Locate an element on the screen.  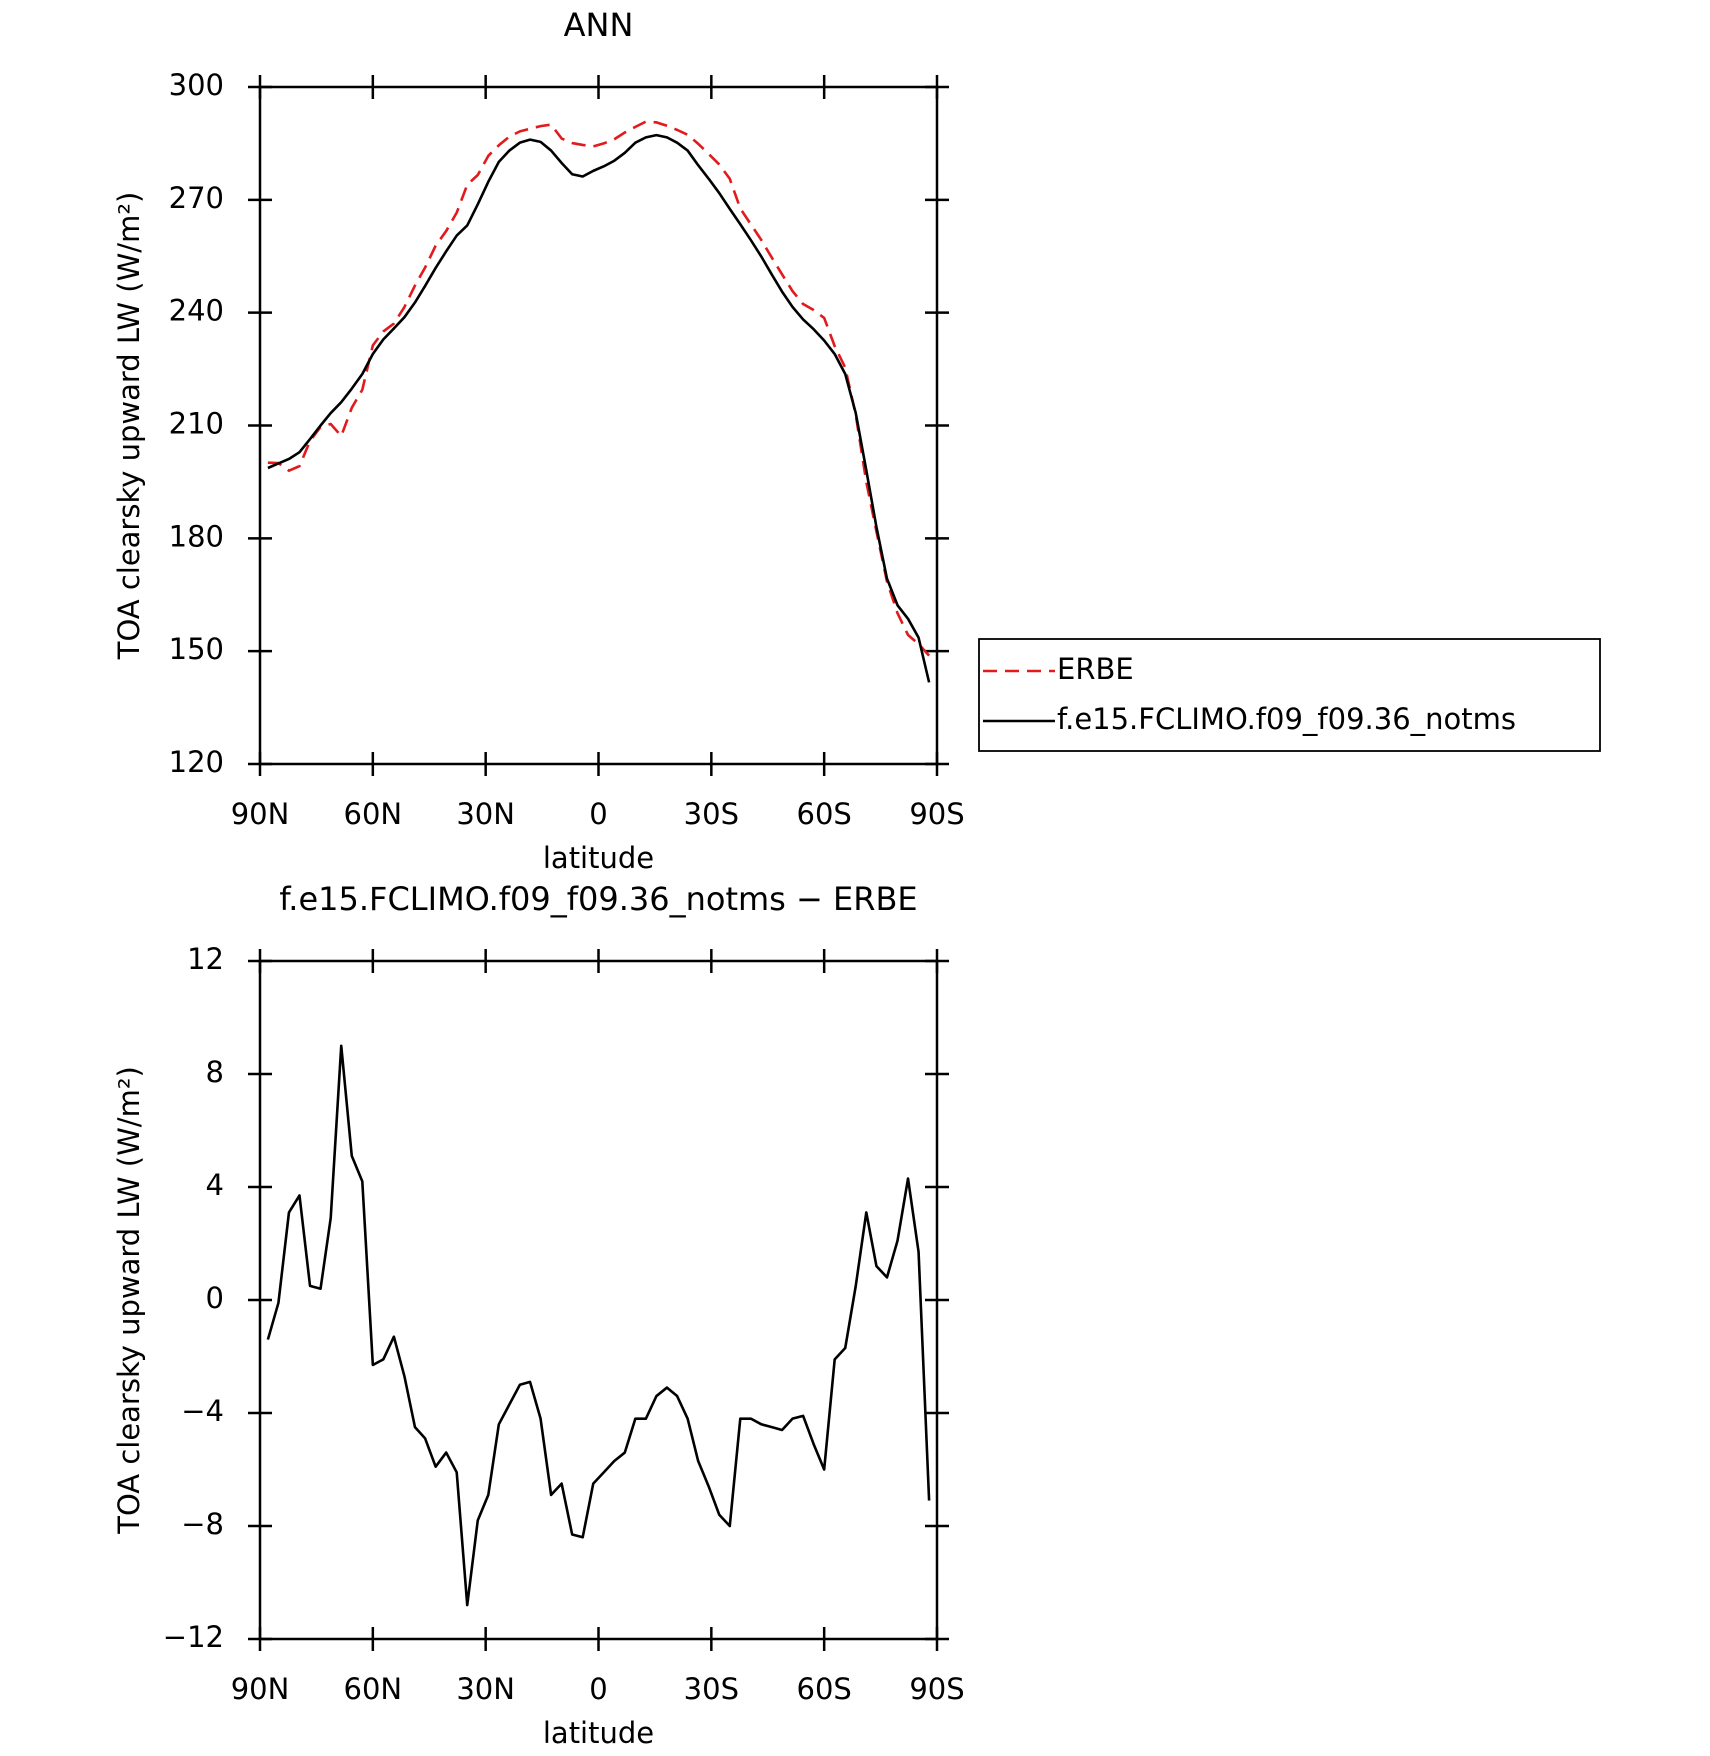
y-tick-label: 240 is located at coordinates (196, 311).